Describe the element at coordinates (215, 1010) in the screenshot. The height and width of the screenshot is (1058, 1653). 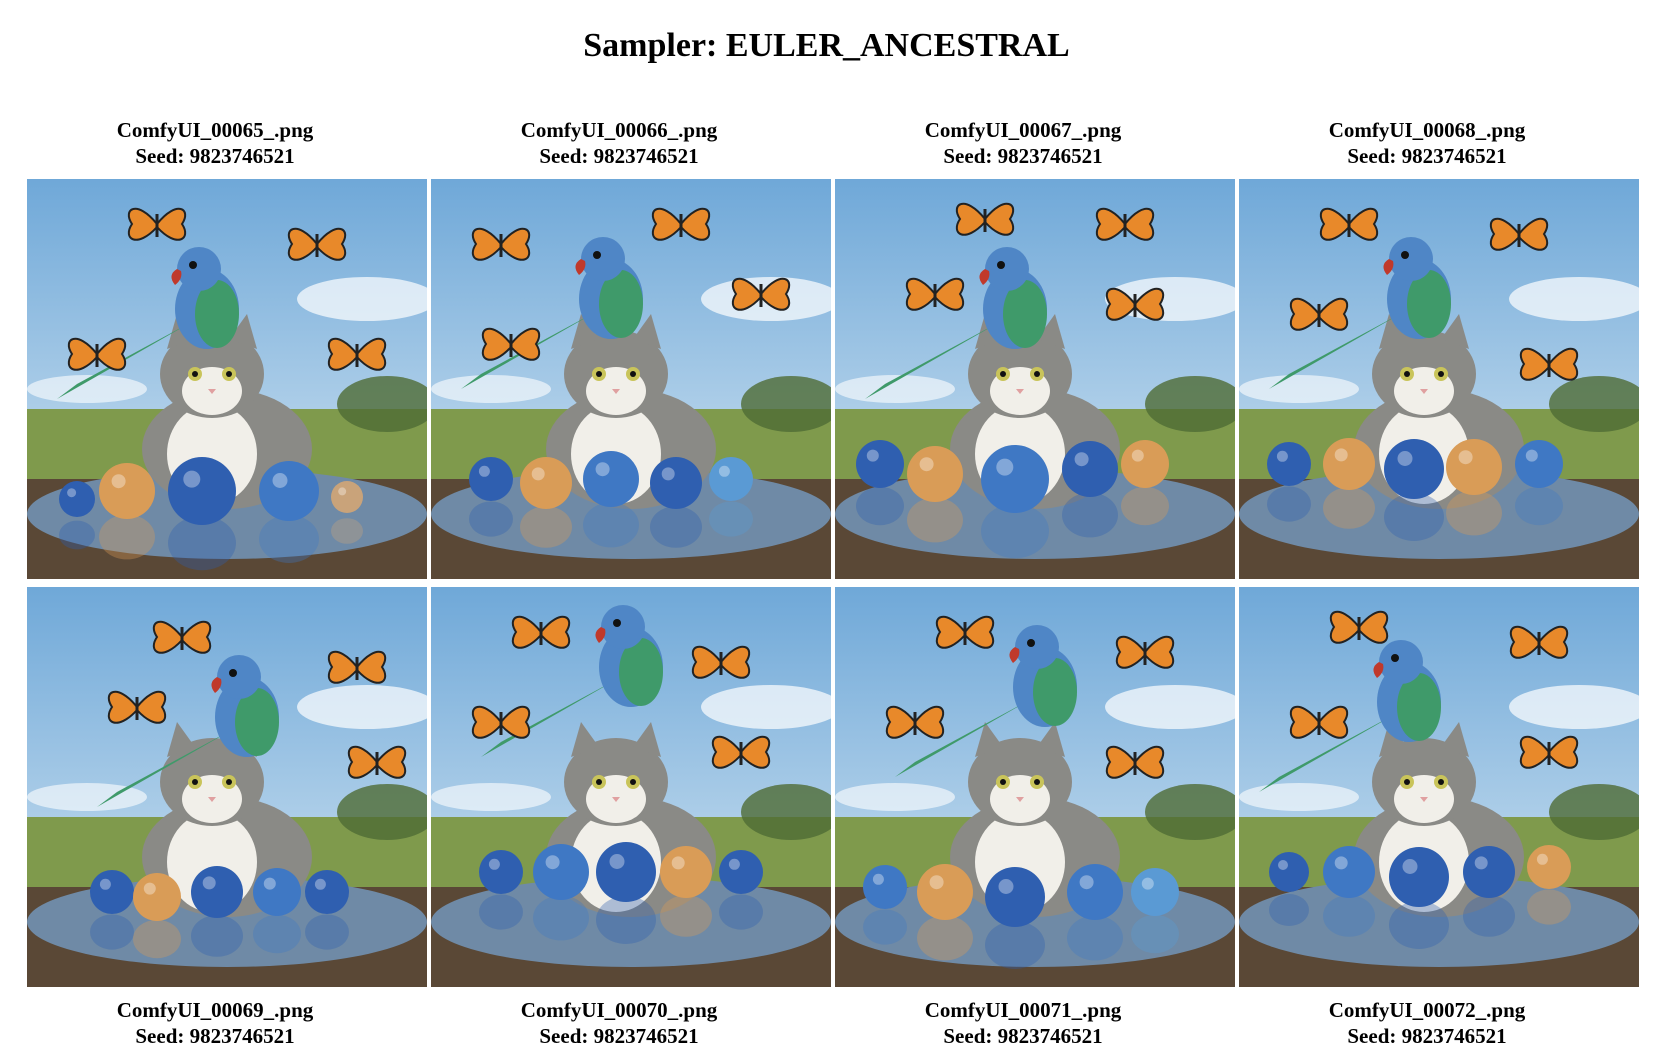
I see `filename-label: ComfyUI_00069_.png` at that location.